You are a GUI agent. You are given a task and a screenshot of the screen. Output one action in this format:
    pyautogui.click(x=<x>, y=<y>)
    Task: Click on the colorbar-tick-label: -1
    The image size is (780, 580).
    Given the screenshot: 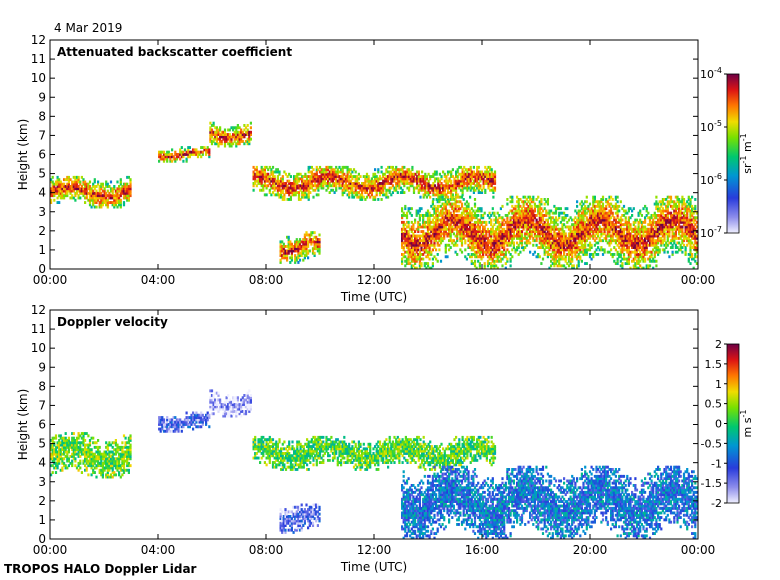 What is the action you would take?
    pyautogui.click(x=716, y=463)
    